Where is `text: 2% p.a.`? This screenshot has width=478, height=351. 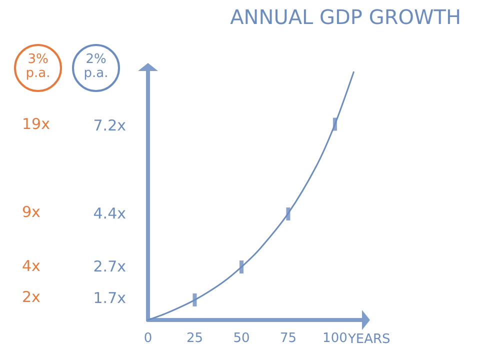
text: 2% p.a. is located at coordinates (96, 66).